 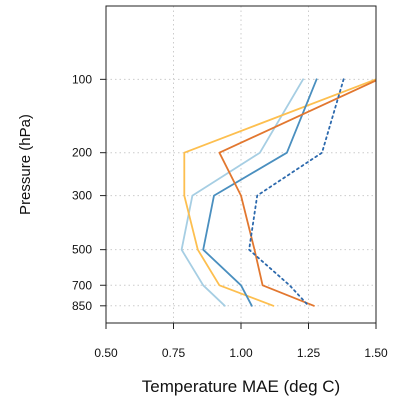 What do you see at coordinates (309, 353) in the screenshot?
I see `x-tick-label: 1.25` at bounding box center [309, 353].